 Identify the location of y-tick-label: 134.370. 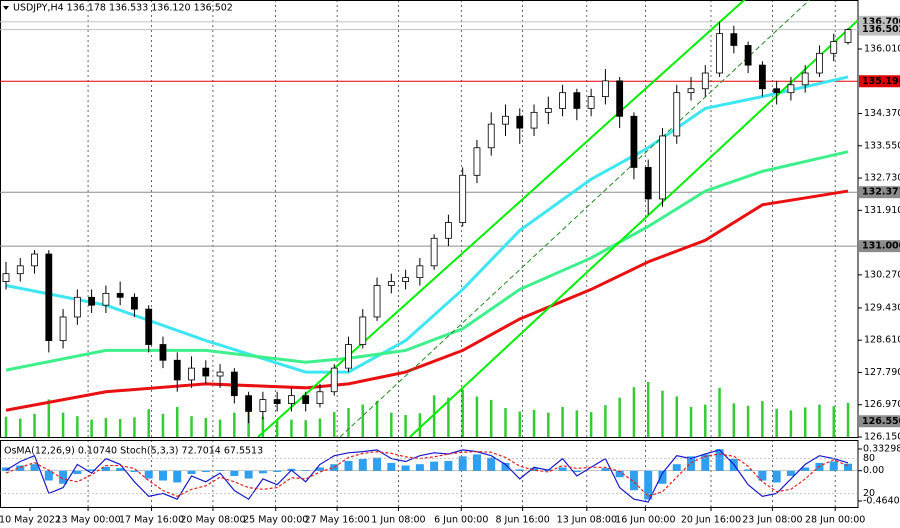
(882, 113).